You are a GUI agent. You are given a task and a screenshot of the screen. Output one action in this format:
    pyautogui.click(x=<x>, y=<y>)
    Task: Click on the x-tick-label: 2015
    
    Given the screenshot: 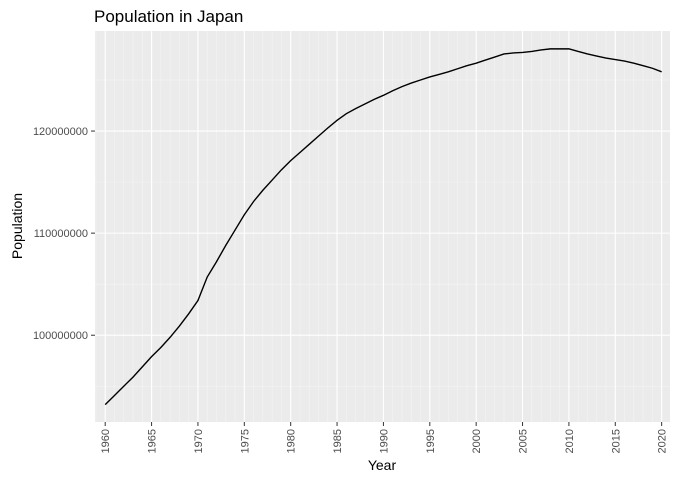 What is the action you would take?
    pyautogui.click(x=616, y=441)
    